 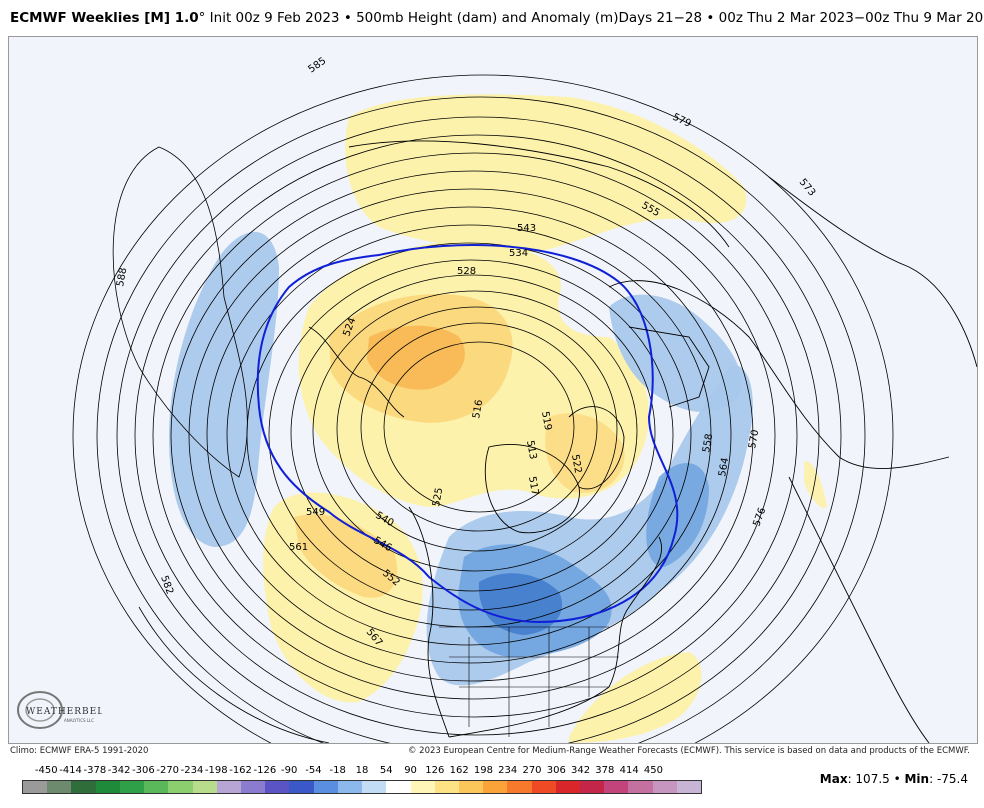 I want to click on label-558: 558, so click(x=708, y=443).